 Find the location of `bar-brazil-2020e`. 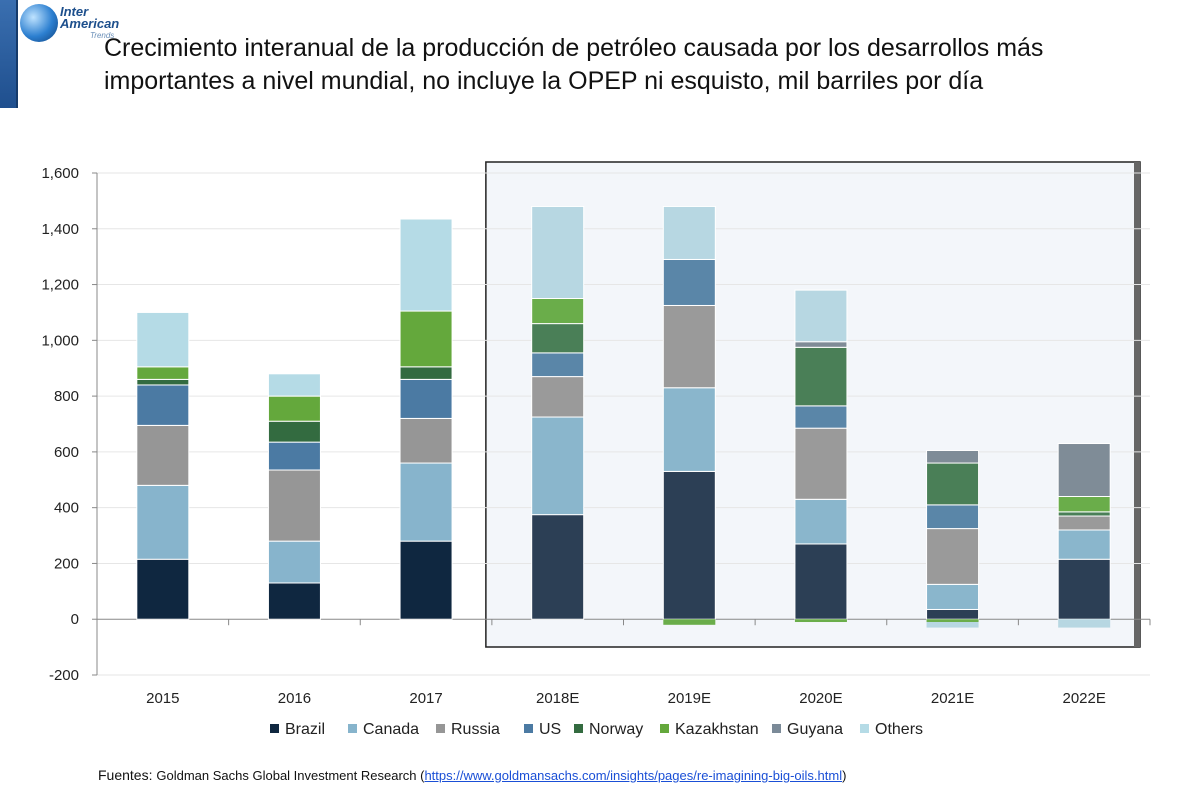

bar-brazil-2020e is located at coordinates (821, 581).